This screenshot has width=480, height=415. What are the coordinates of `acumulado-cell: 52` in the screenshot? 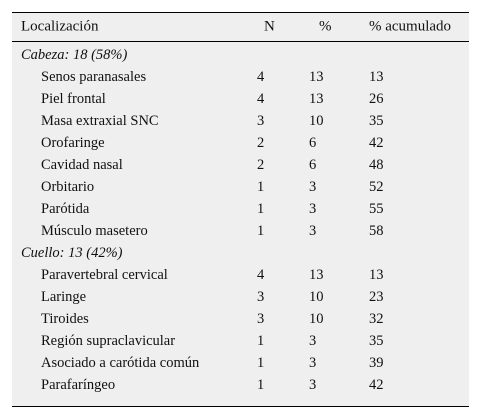 It's located at (376, 186).